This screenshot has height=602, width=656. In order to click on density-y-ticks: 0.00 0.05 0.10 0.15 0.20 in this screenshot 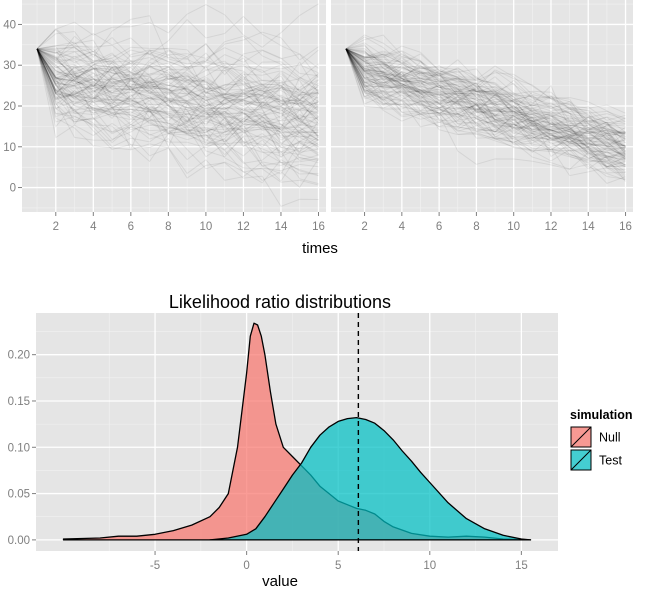, I will do `click(22, 448)`.